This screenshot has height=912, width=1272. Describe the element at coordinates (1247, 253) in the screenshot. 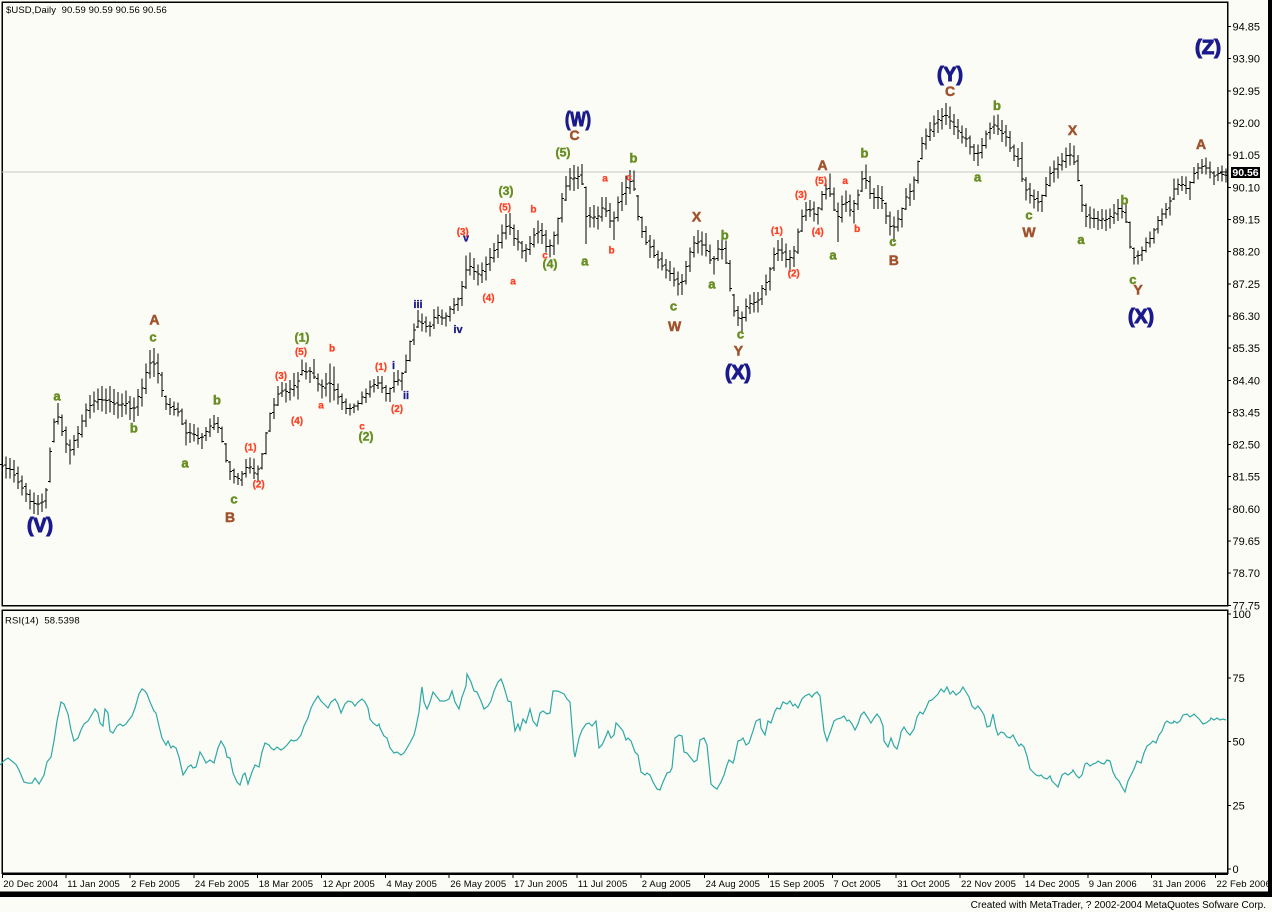

I see `svg-text: 88.20` at that location.